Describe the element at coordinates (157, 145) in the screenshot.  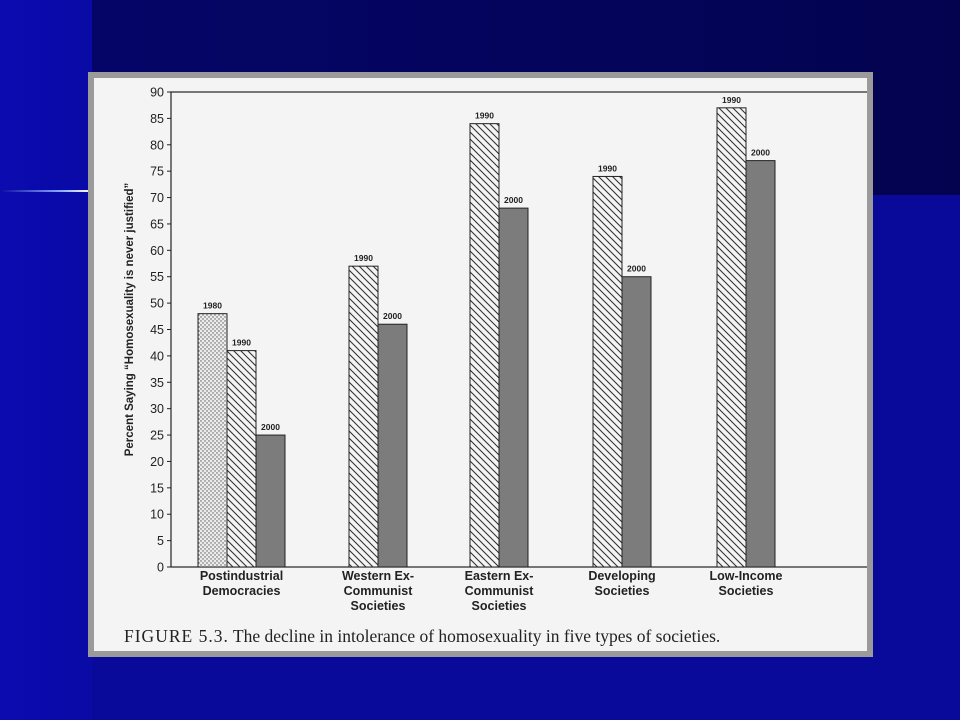
I see `y-tick-label: 80` at that location.